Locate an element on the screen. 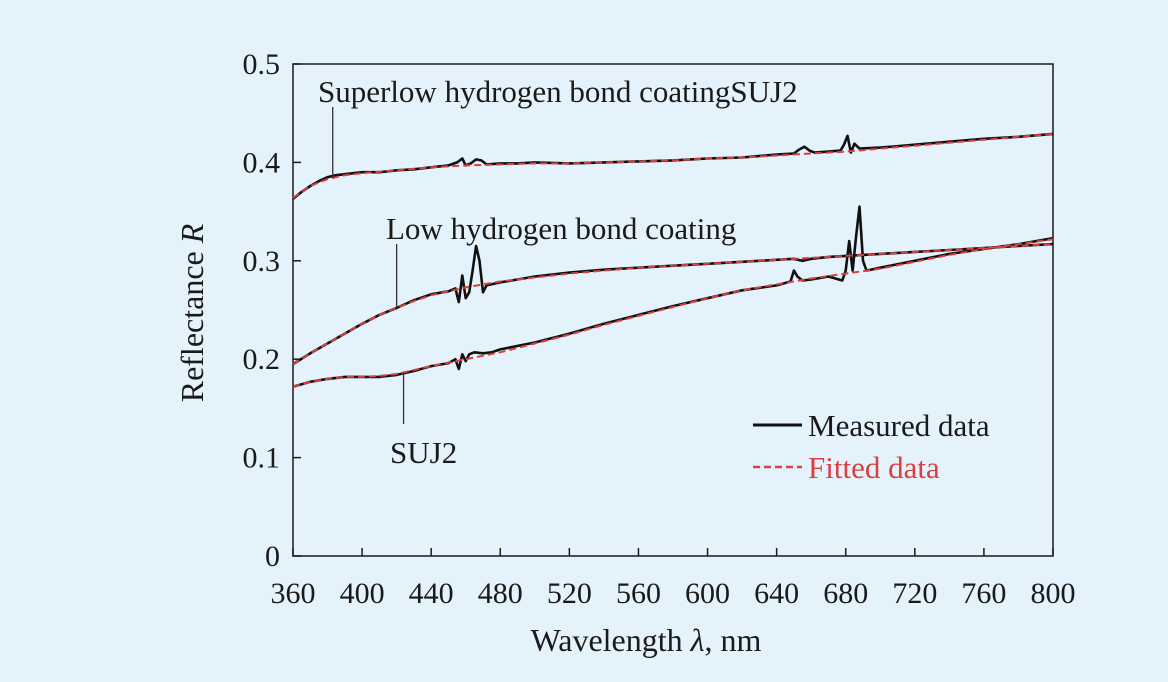  x-tick-label: 680 is located at coordinates (845, 593).